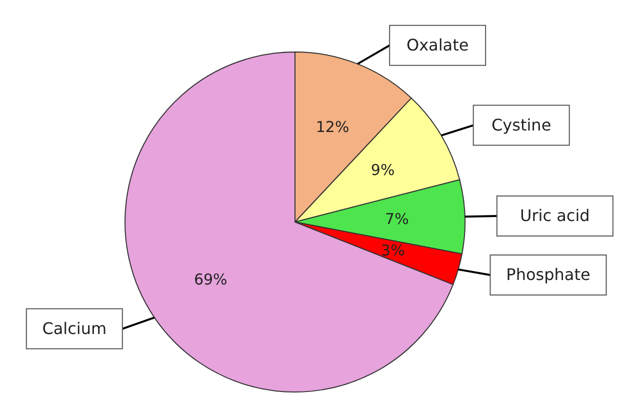 Image resolution: width=639 pixels, height=400 pixels. I want to click on slice-label: Calcium, so click(74, 328).